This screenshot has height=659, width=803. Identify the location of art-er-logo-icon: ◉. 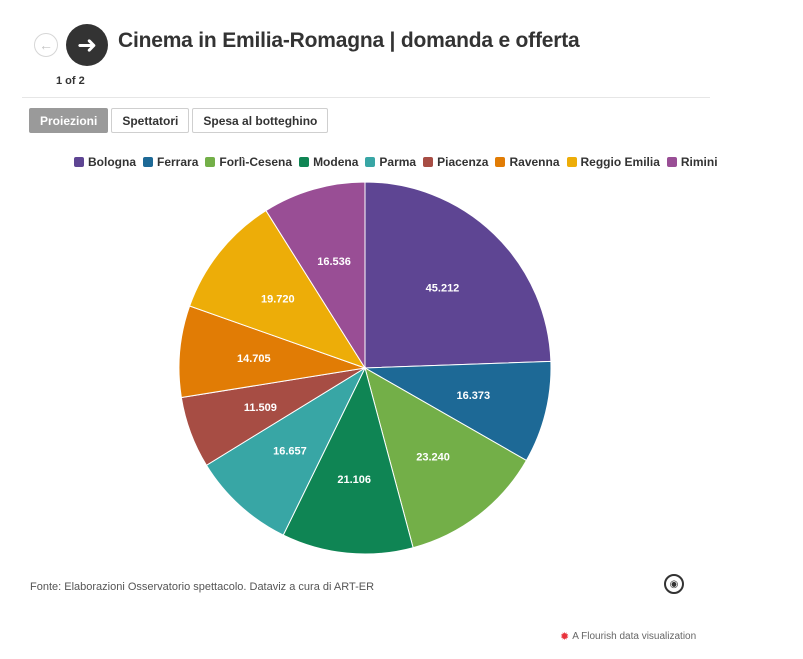
(674, 584).